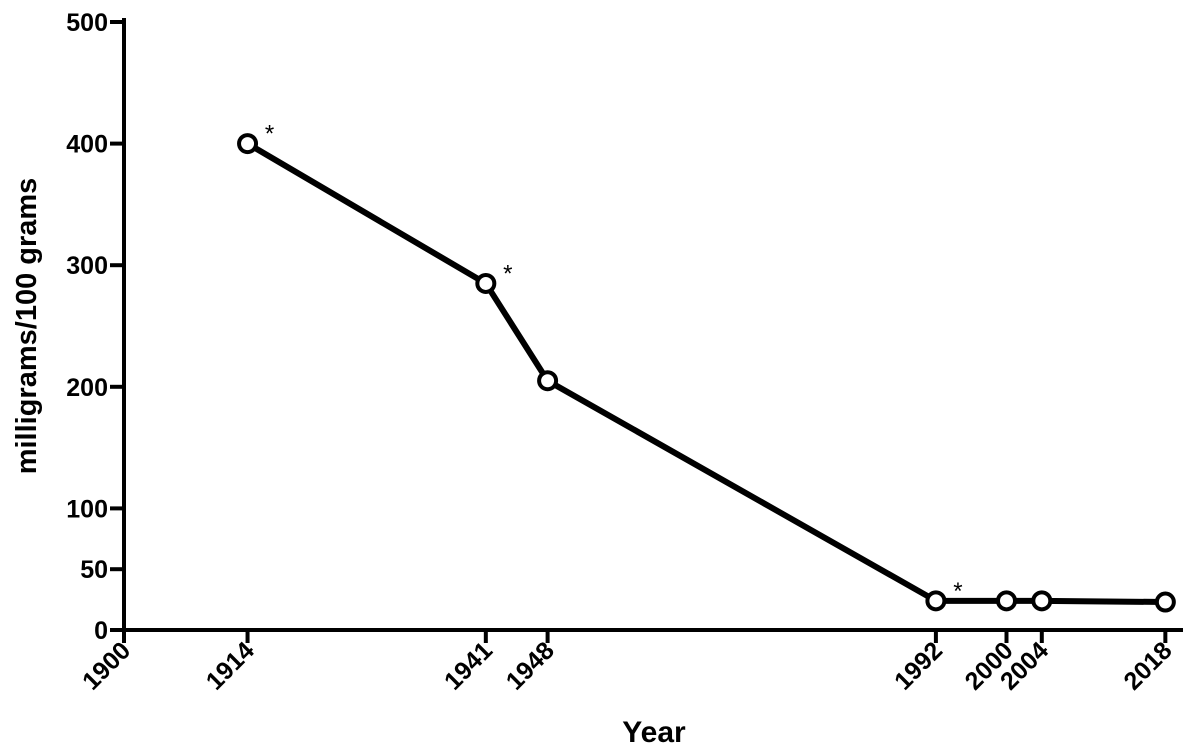  I want to click on x-tick-label: 1992, so click(918, 665).